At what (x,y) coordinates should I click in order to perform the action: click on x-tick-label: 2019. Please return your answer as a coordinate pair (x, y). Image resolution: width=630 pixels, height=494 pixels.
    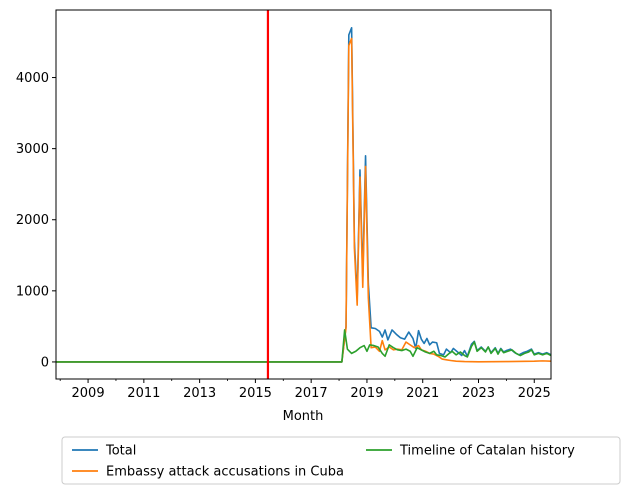
    Looking at the image, I should click on (366, 393).